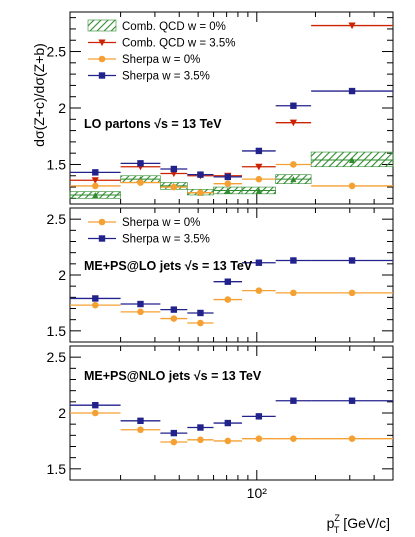 This screenshot has width=415, height=537. I want to click on panel-label: ME+PS@LO jets √s = 13 TeV, so click(168, 266).